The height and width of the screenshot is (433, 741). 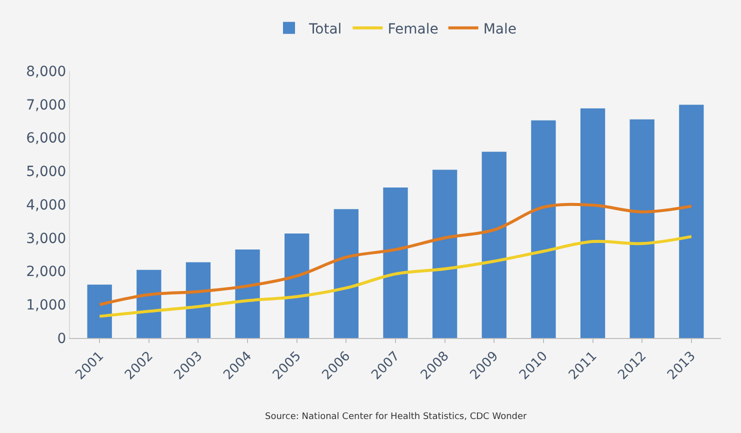 What do you see at coordinates (499, 29) in the screenshot?
I see `legend-label: Male` at bounding box center [499, 29].